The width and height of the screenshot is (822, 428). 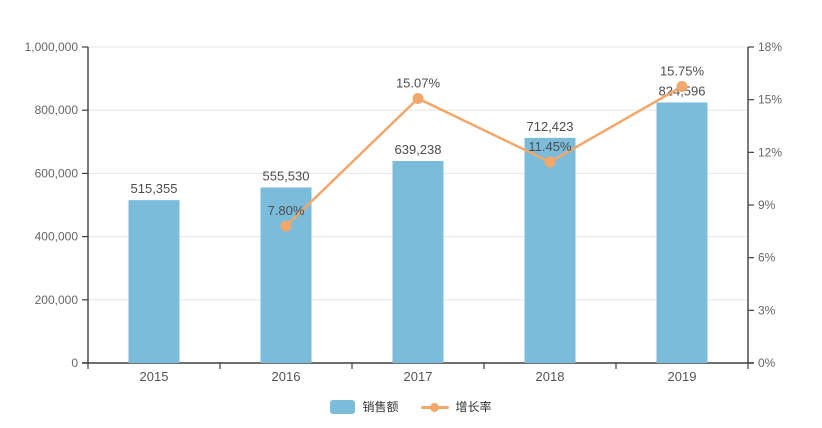 I want to click on y-axis-right-tick-label: 3%, so click(x=767, y=310).